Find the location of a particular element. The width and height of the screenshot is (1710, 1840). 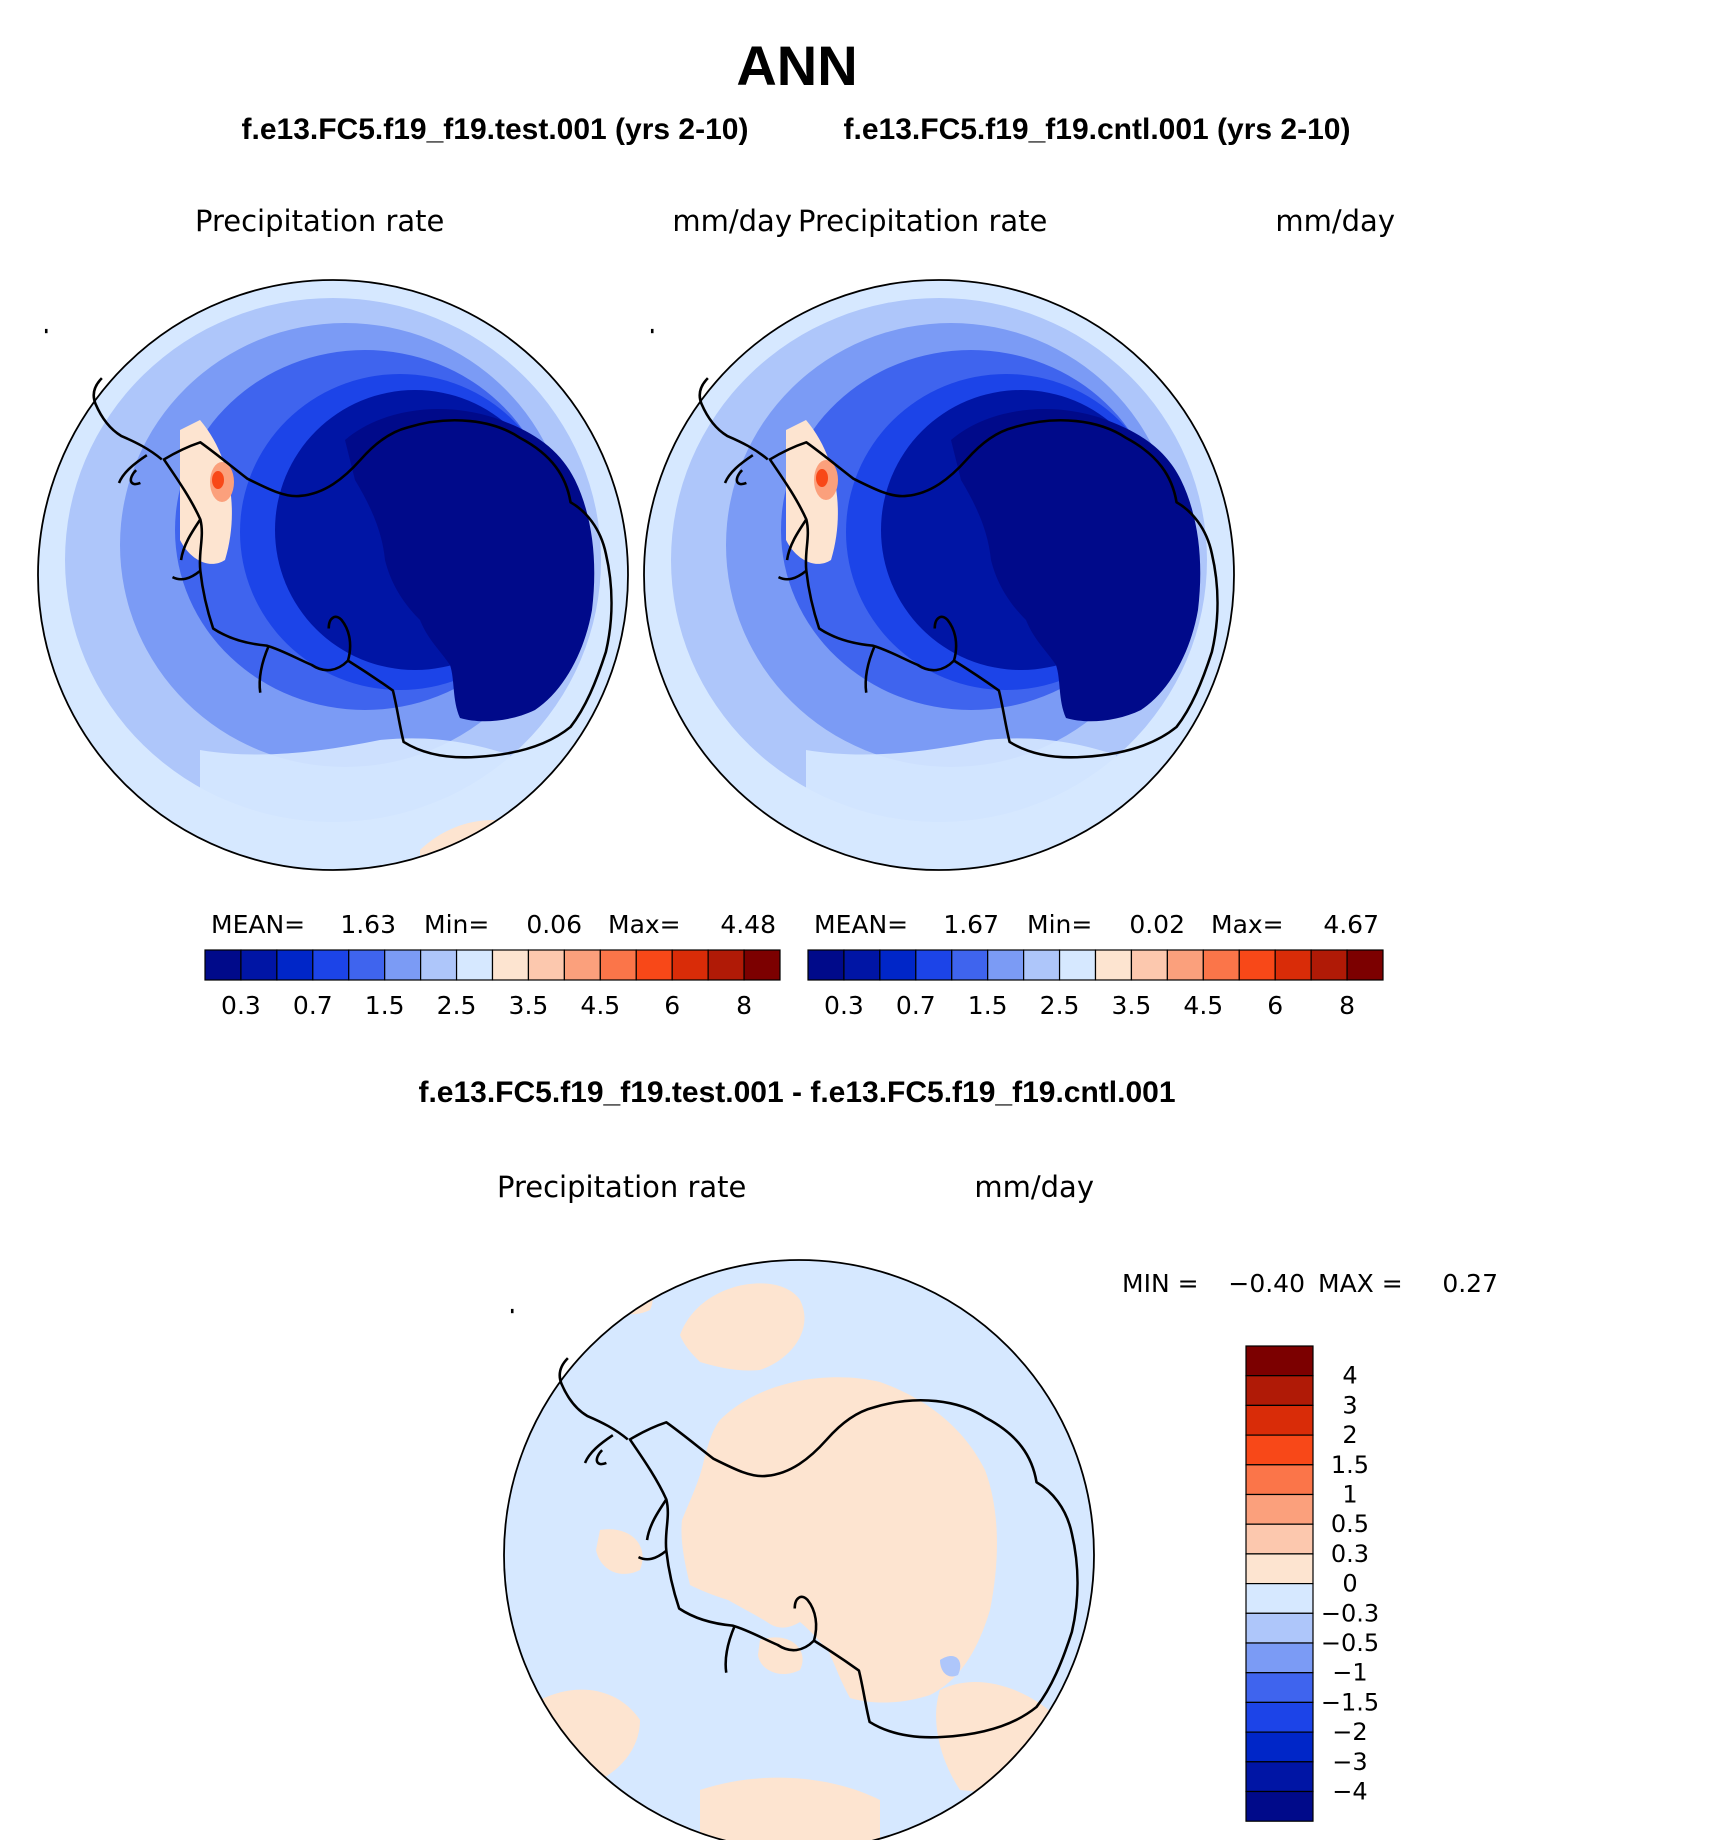

stats-mean-value-test: 1.63 is located at coordinates (368, 924).